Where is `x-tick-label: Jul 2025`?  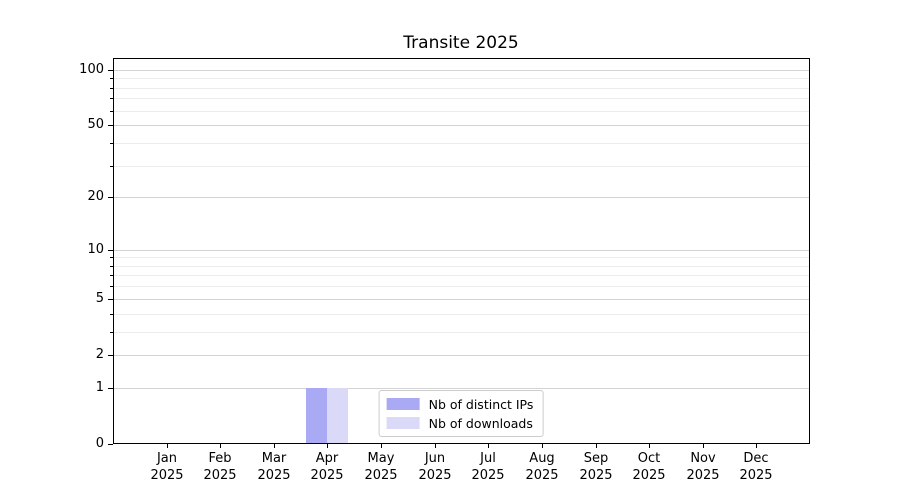 x-tick-label: Jul 2025 is located at coordinates (488, 467).